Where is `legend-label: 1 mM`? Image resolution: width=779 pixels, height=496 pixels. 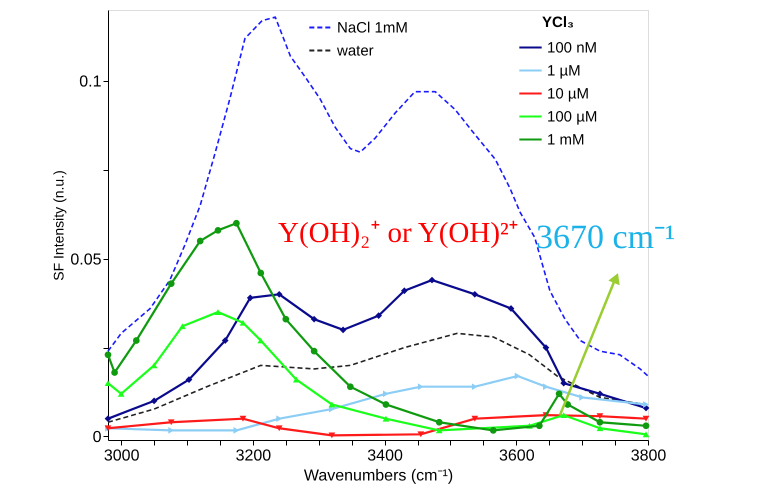
legend-label: 1 mM is located at coordinates (565, 140).